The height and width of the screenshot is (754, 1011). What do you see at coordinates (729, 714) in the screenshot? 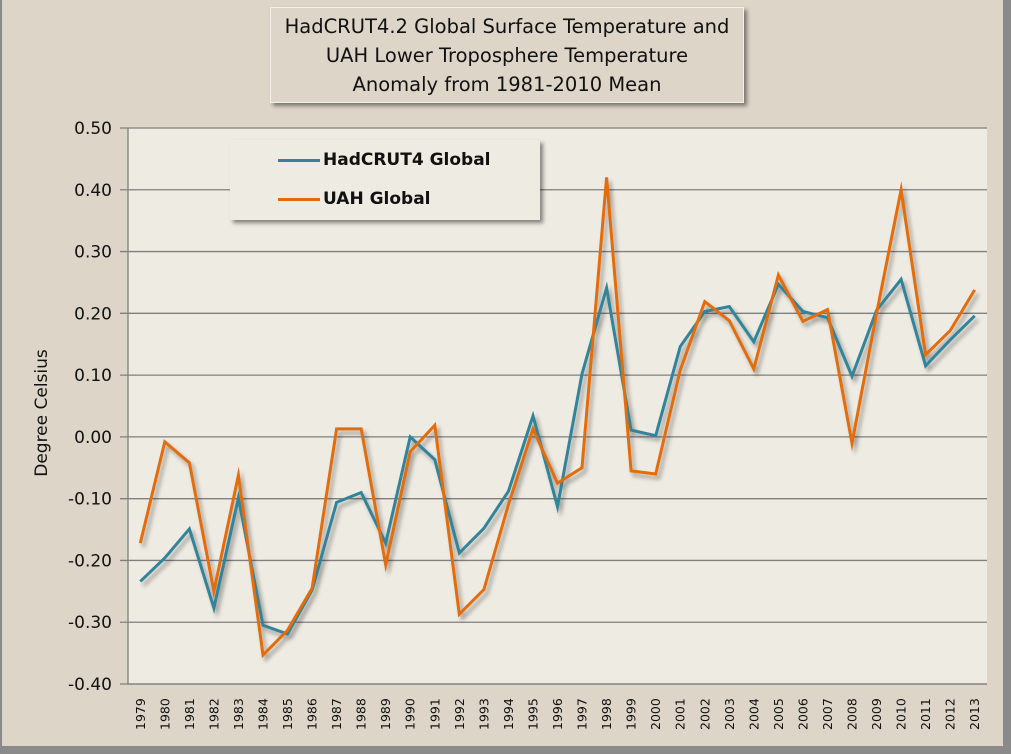
I see `x-tick-label: 2003` at bounding box center [729, 714].